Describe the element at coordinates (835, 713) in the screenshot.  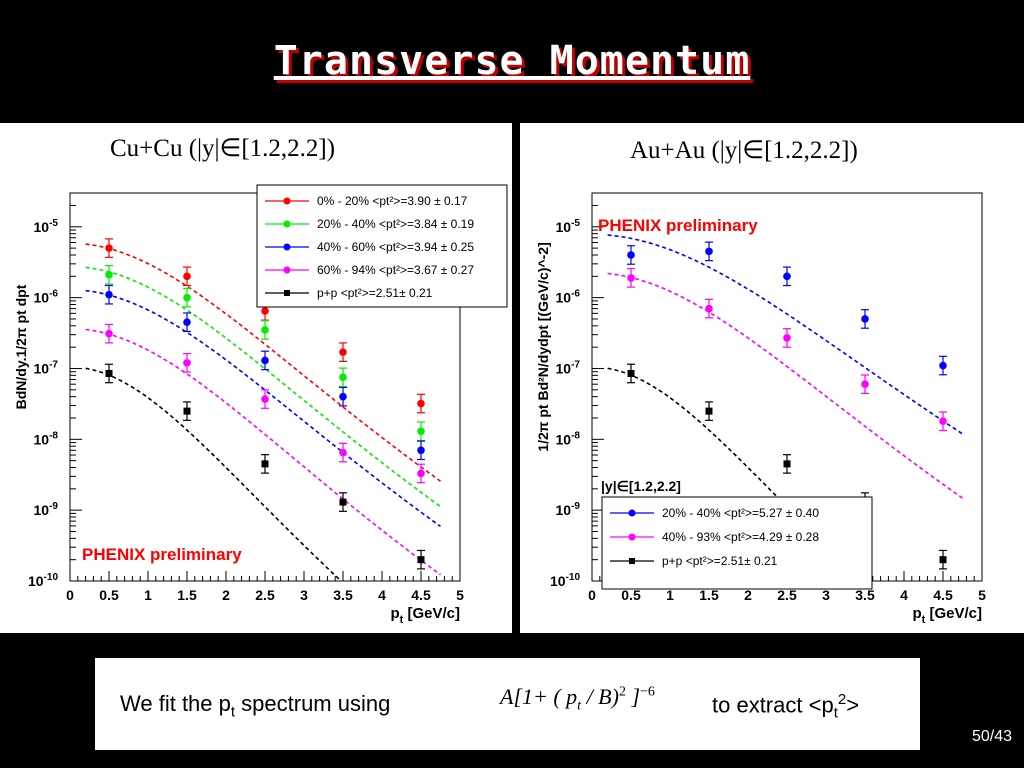
I see `extract-sub: t` at that location.